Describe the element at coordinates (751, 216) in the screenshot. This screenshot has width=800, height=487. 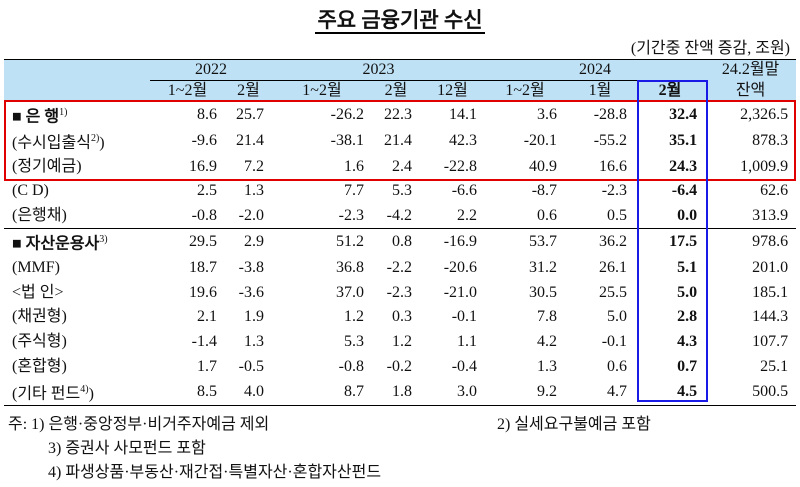
I see `cell: 313.9` at that location.